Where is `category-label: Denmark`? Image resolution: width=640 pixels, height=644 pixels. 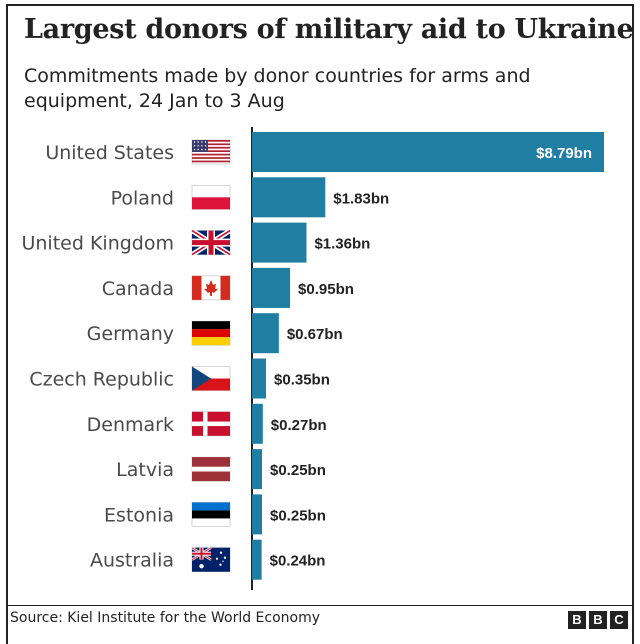 category-label: Denmark is located at coordinates (130, 425).